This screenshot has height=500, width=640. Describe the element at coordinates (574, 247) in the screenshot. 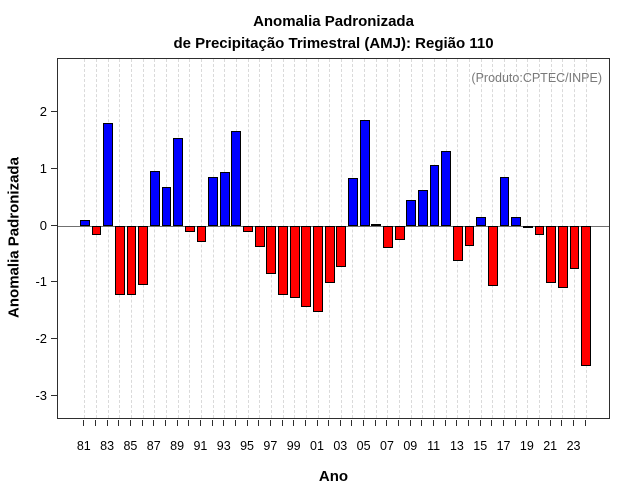

I see `bar-2023` at that location.